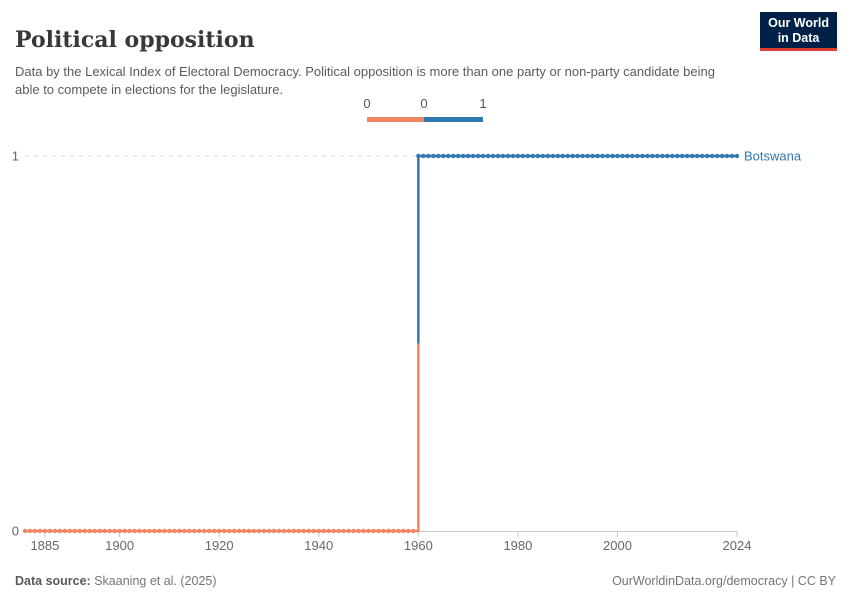 The width and height of the screenshot is (850, 600). Describe the element at coordinates (577, 249) in the screenshot. I see `line-segment-one` at that location.